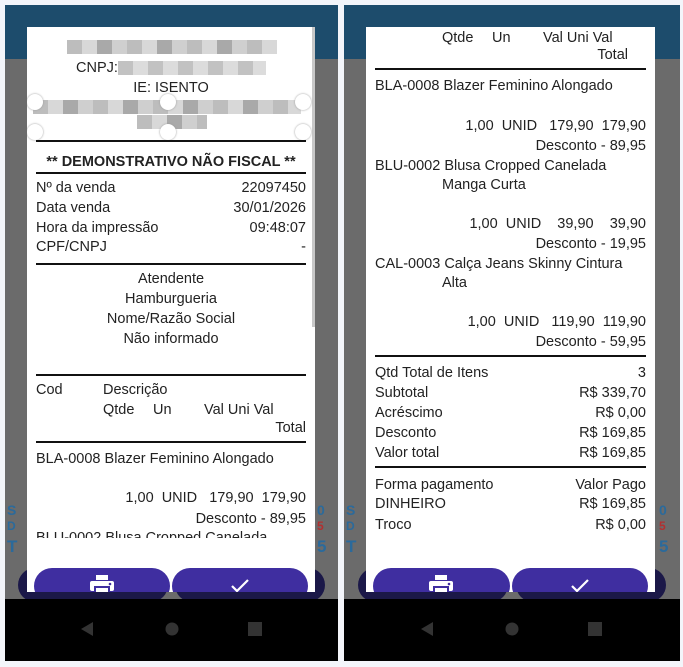 Image resolution: width=683 pixels, height=667 pixels. What do you see at coordinates (434, 485) in the screenshot?
I see `payment-label: Forma pagamento` at bounding box center [434, 485].